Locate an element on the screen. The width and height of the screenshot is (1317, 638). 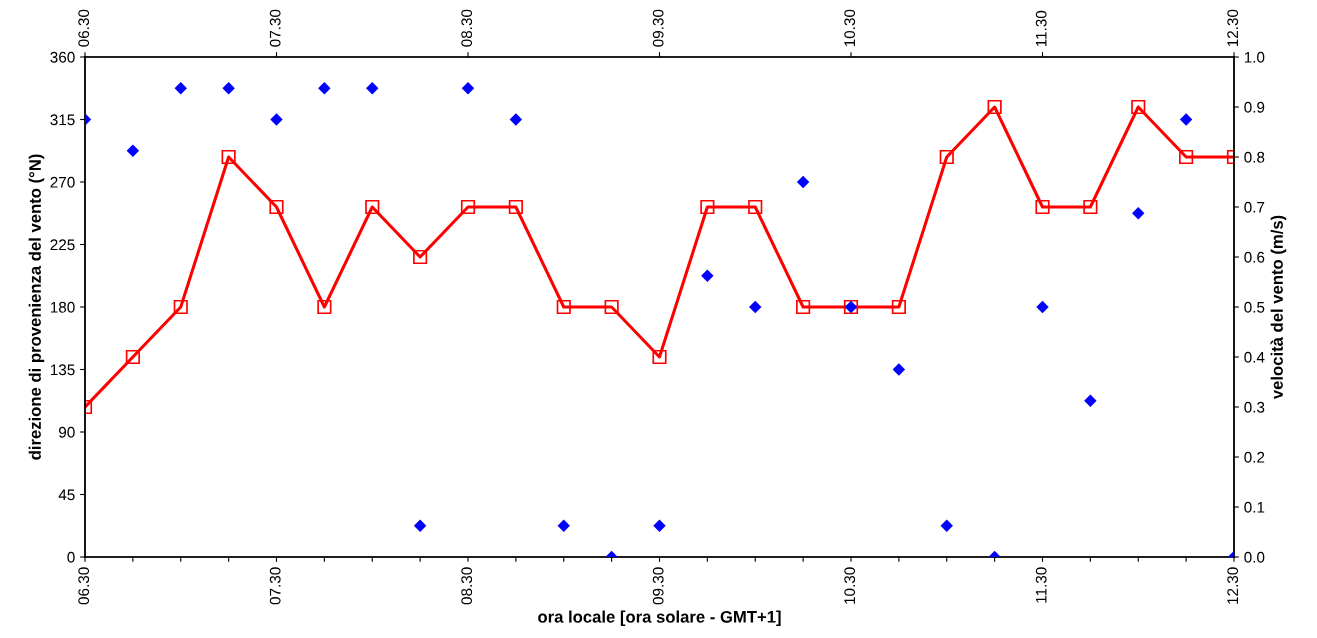
x-tick-label: 10.30 is located at coordinates (850, 28).